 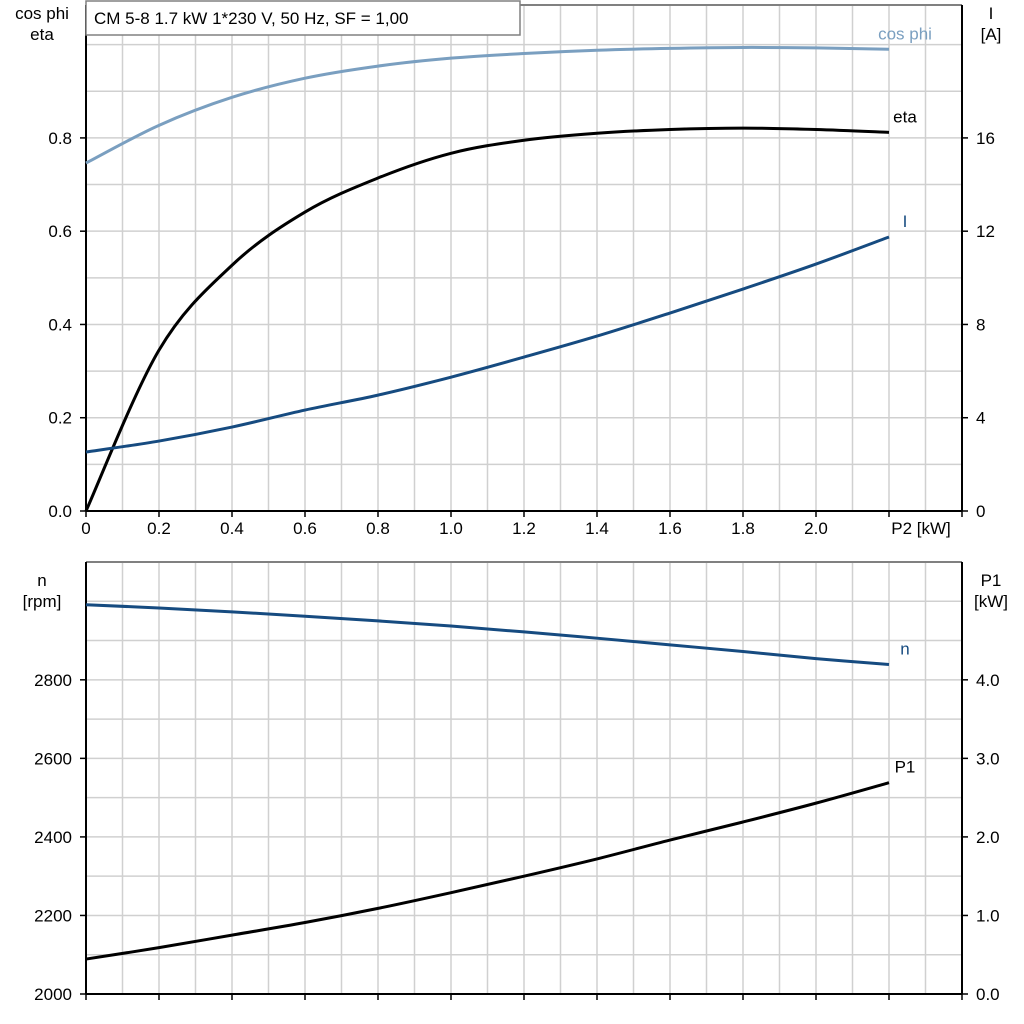 I want to click on y-left-tick-label: 0.6, so click(x=60, y=231).